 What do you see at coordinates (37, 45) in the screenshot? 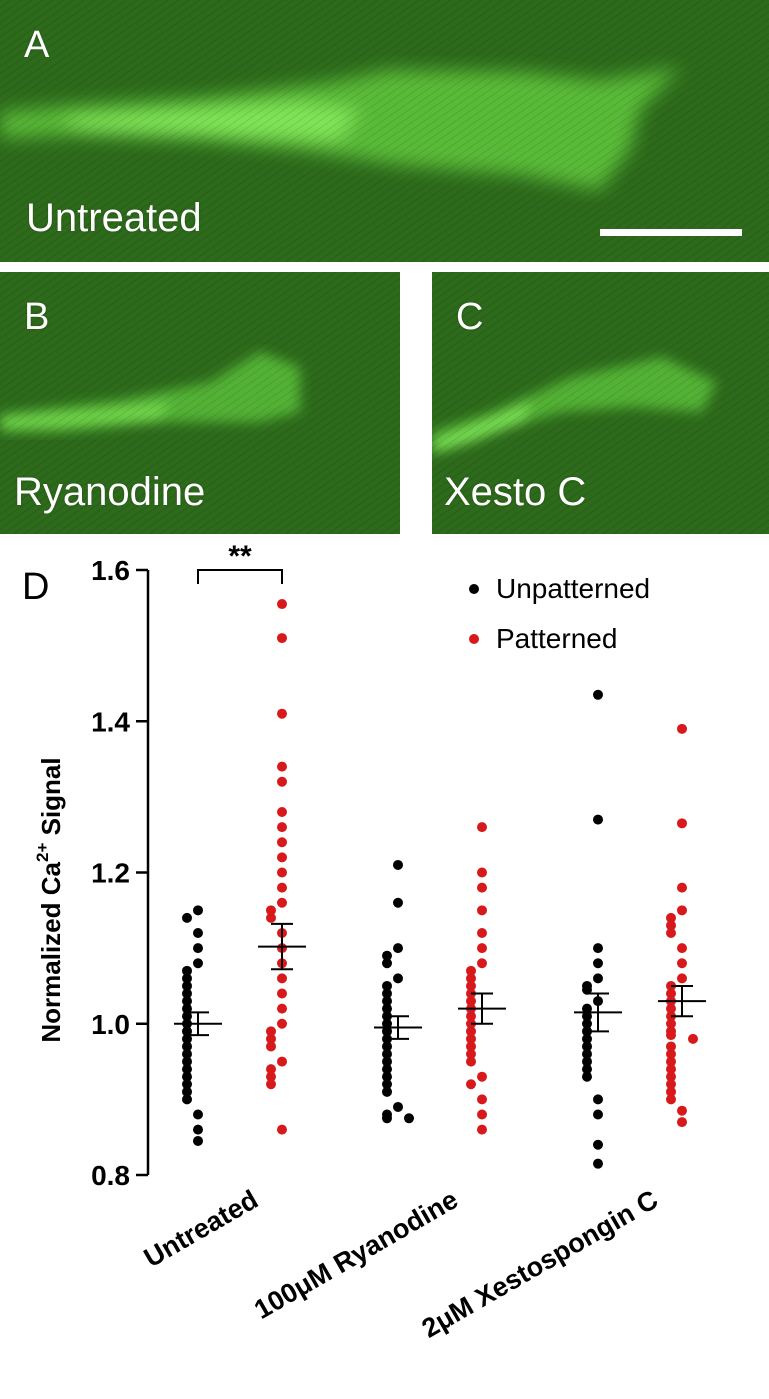
I see `panel-letter-a: A` at bounding box center [37, 45].